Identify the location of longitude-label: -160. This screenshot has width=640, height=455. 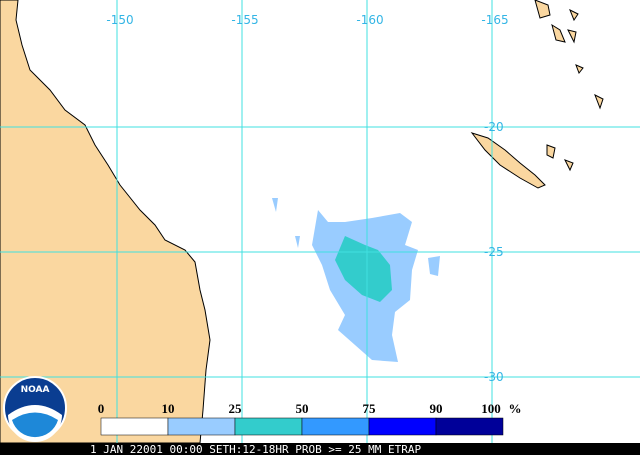
(369, 20).